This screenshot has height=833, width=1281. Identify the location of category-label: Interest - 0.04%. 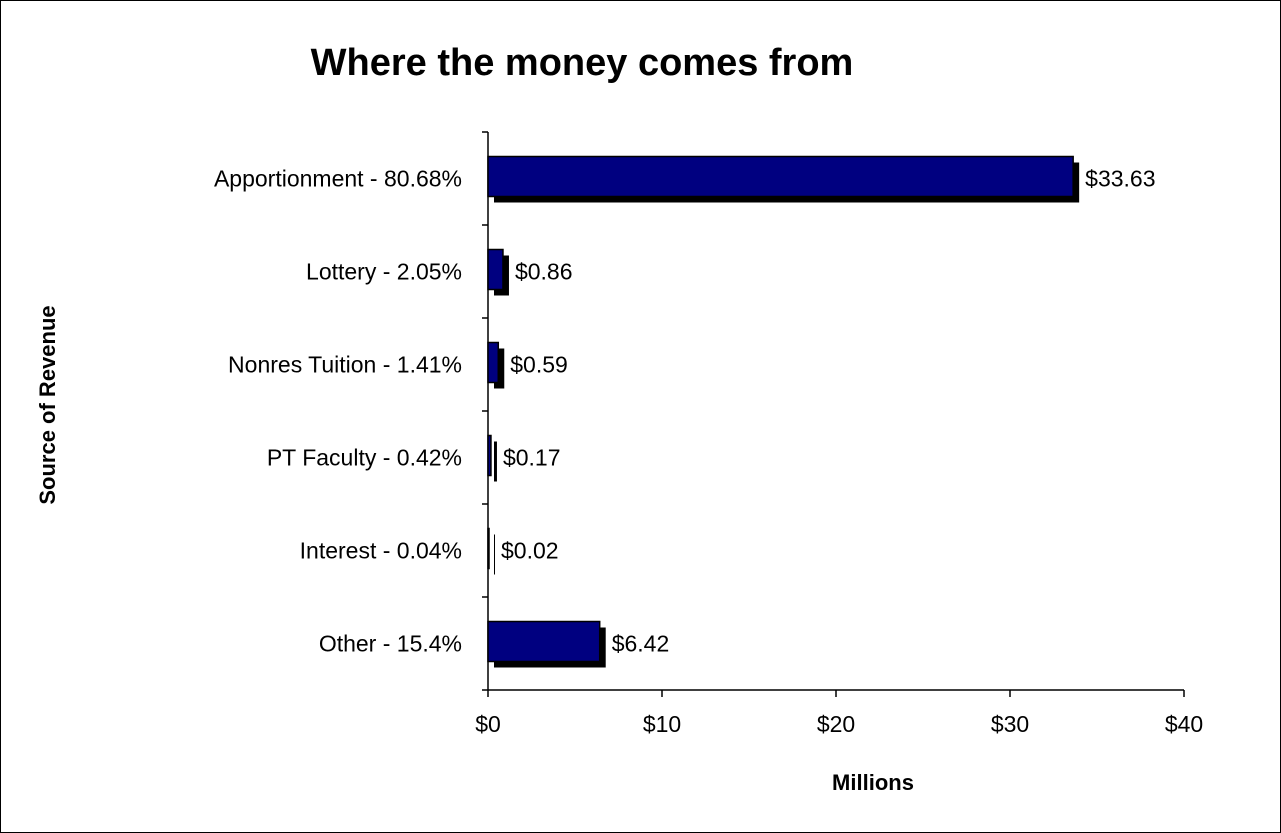
(381, 551).